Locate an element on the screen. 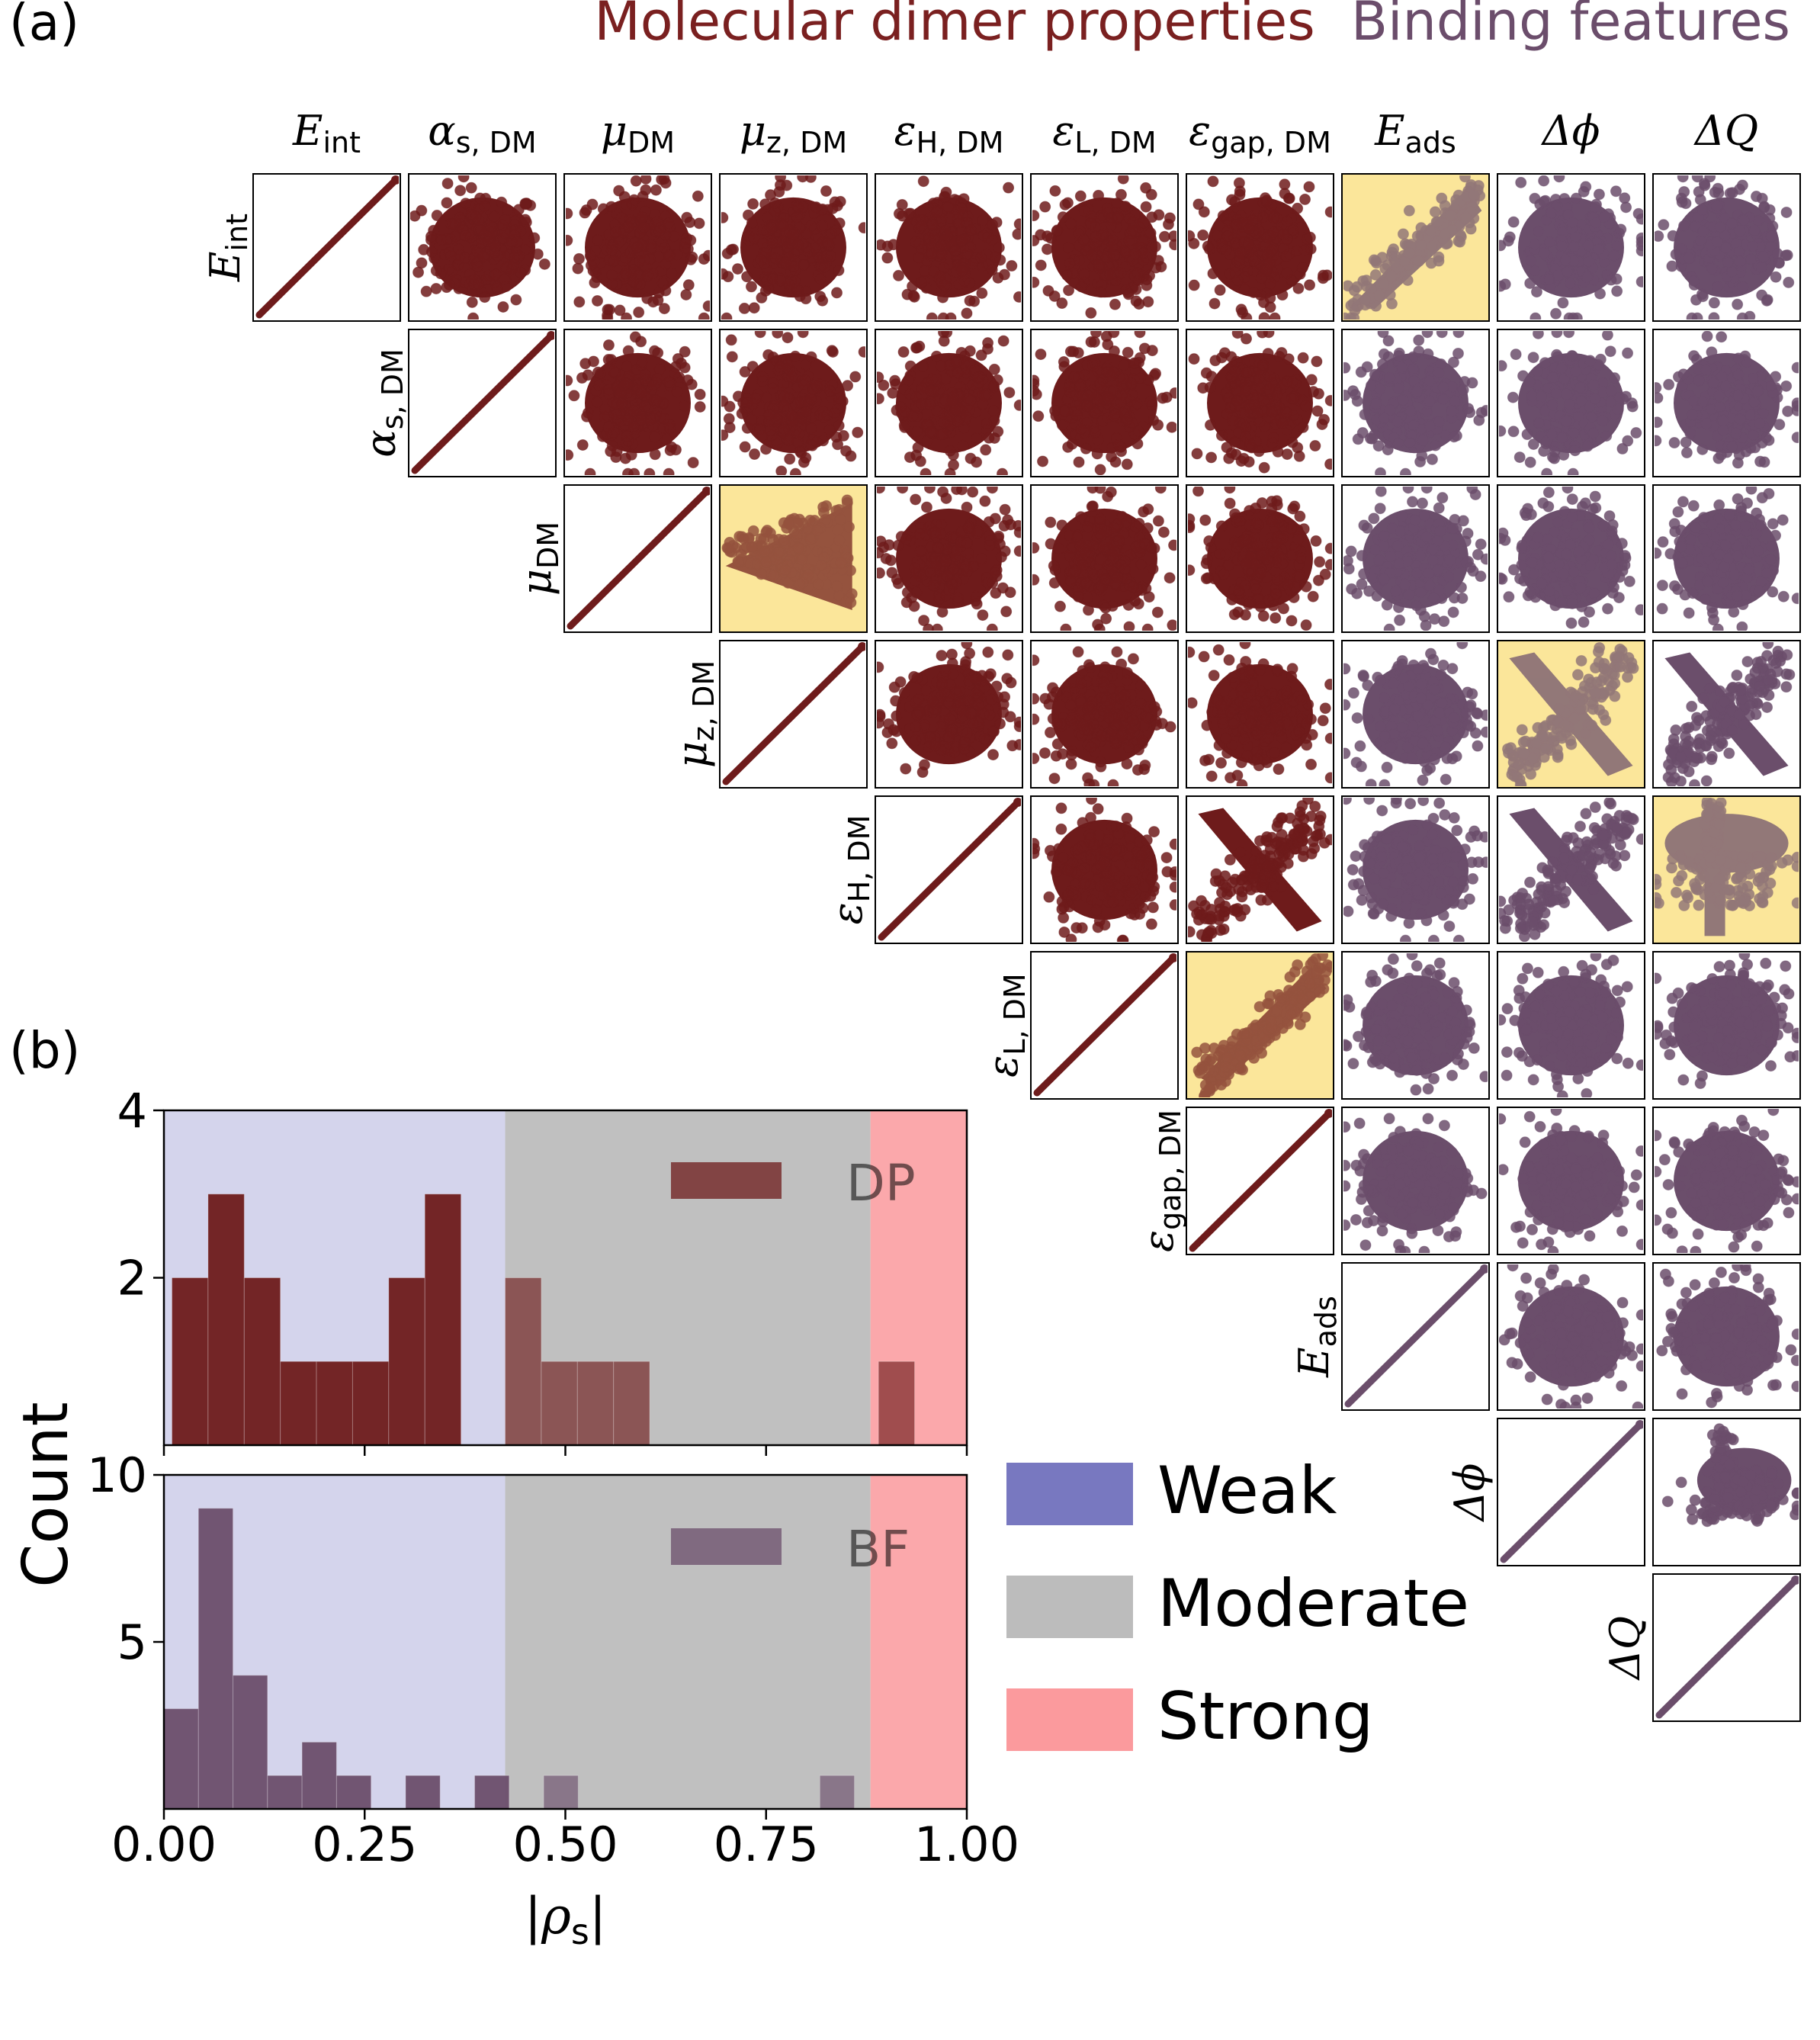 The width and height of the screenshot is (1820, 2040). histogram-bf: BF 5 10 0.00 0.25 0.50 0.75 1.00 |ρs| is located at coordinates (553, 1700).